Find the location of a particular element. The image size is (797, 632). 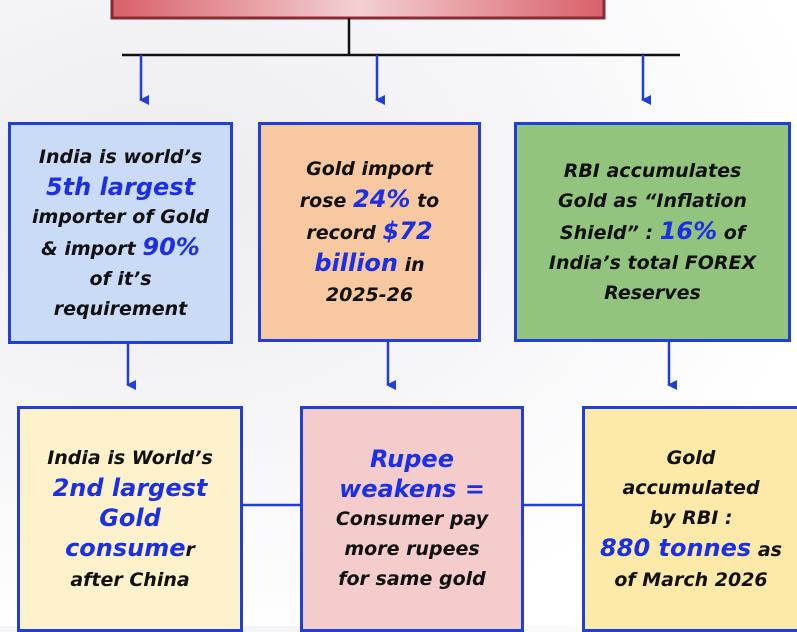

text: record is located at coordinates (344, 233).